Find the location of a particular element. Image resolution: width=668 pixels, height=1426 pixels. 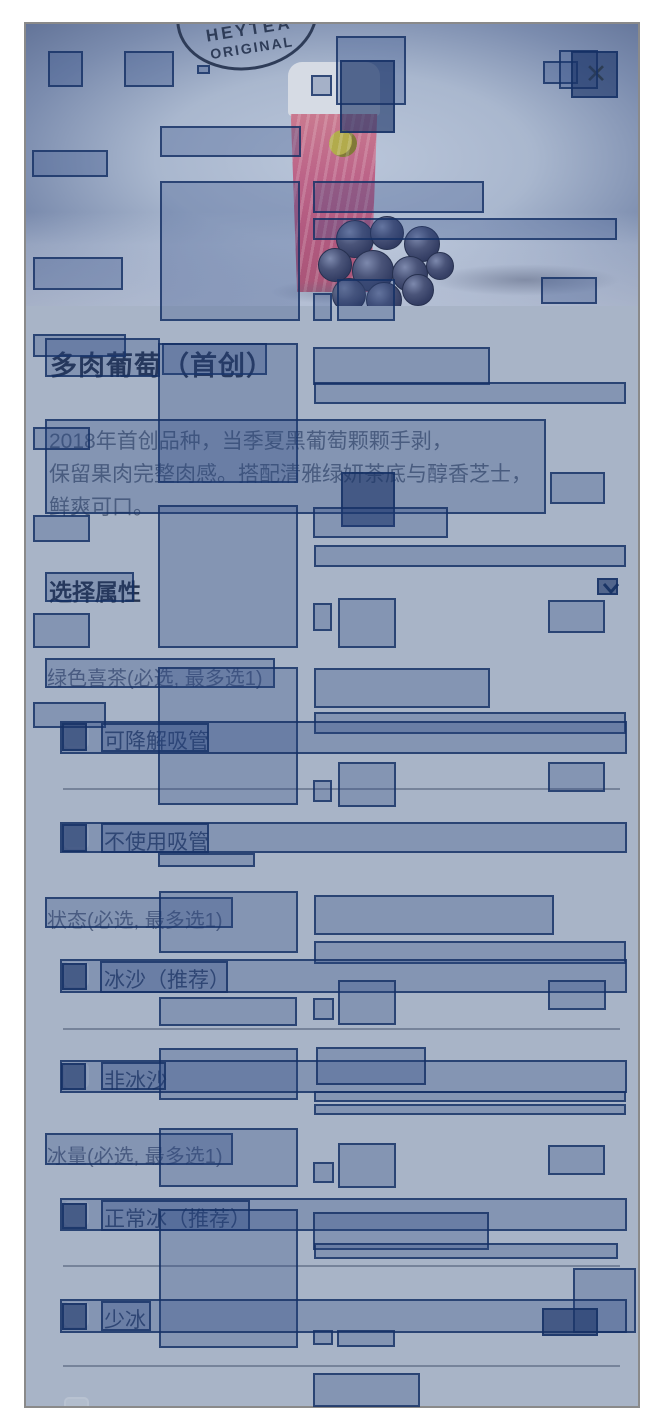

section-title-ice: 冰量(必选, 最多选1) is located at coordinates (135, 1157).